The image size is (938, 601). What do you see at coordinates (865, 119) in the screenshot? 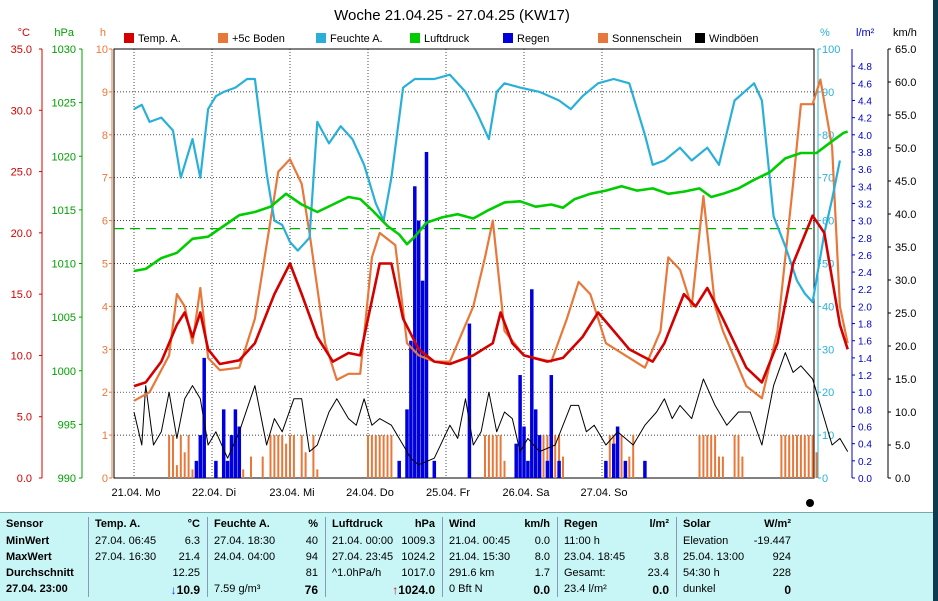
I see `rain-tick-label: 4.2` at bounding box center [865, 119].